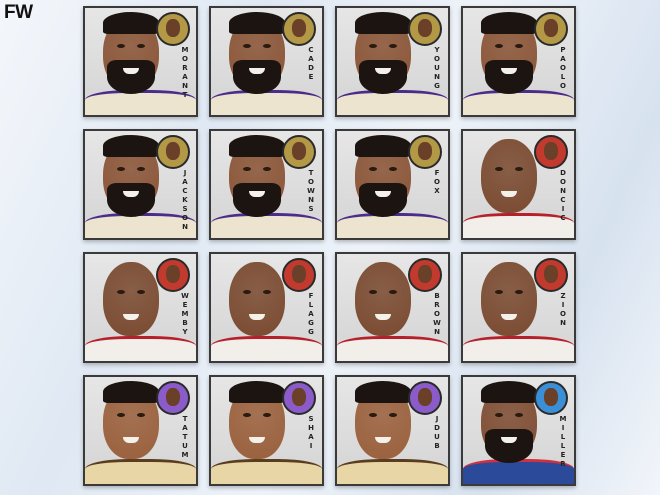 This screenshot has height=495, width=660. I want to click on player-card: FLAGG, so click(266, 307).